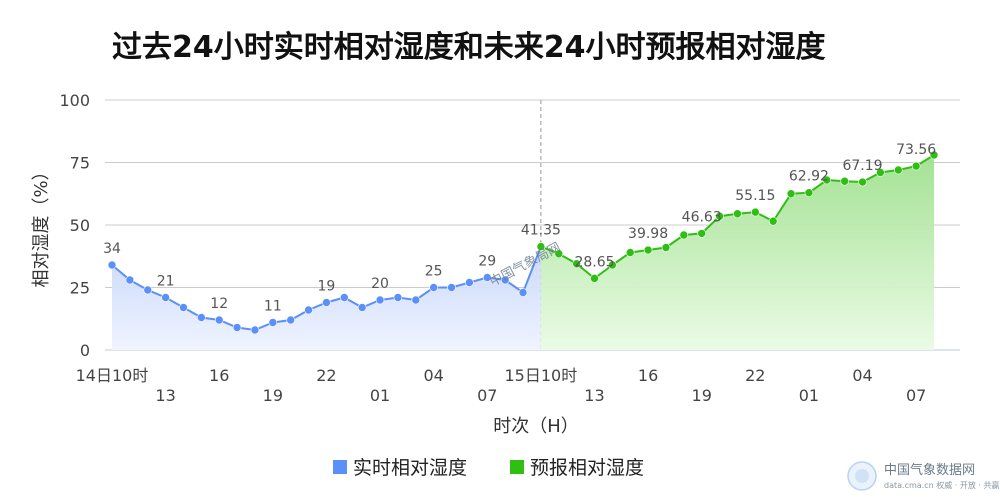 The height and width of the screenshot is (500, 1000). I want to click on data-label: 73.56, so click(916, 150).